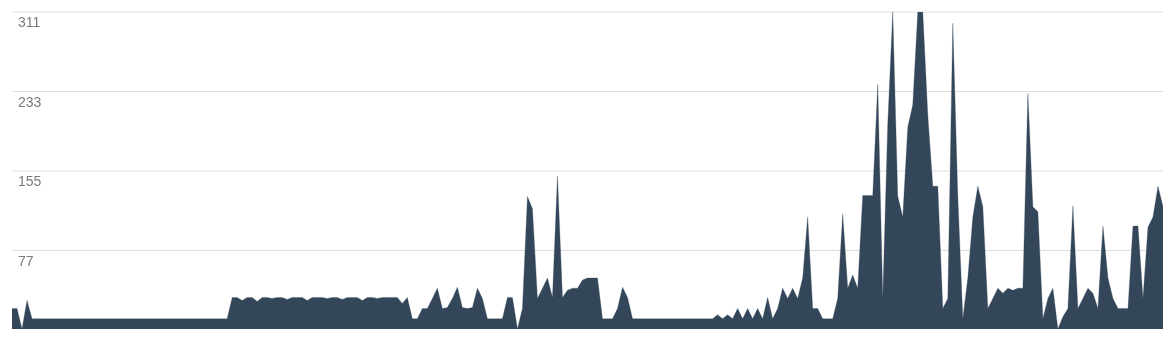  Describe the element at coordinates (29, 22) in the screenshot. I see `y-tick-label: 311` at that location.